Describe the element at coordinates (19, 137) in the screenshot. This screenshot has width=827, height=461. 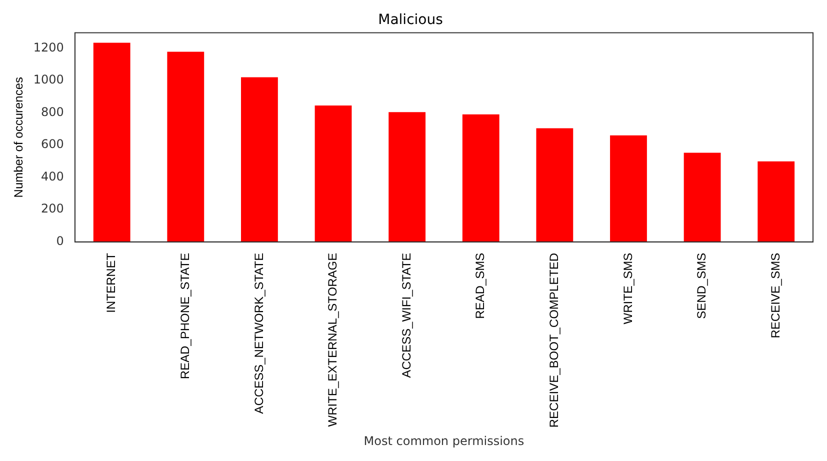
I see `y-axis-title: Number of occurences` at that location.